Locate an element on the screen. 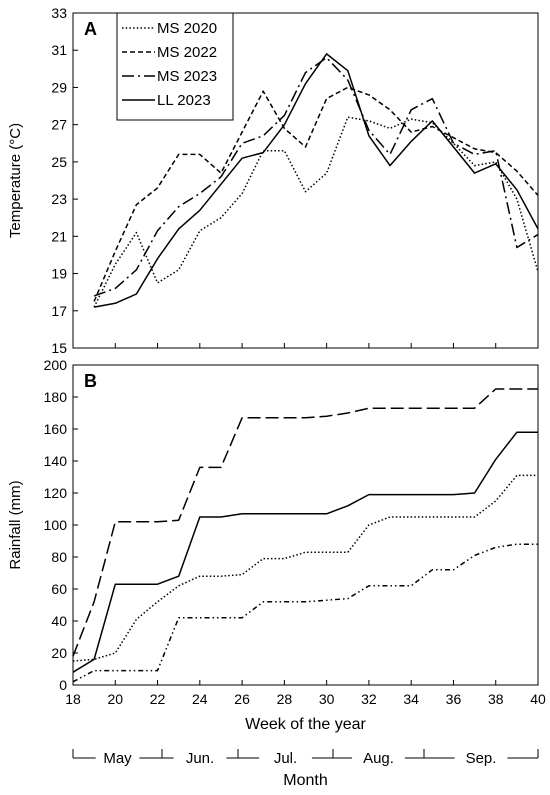 This screenshot has height=795, width=550. y-tick-label: 200 is located at coordinates (56, 365).